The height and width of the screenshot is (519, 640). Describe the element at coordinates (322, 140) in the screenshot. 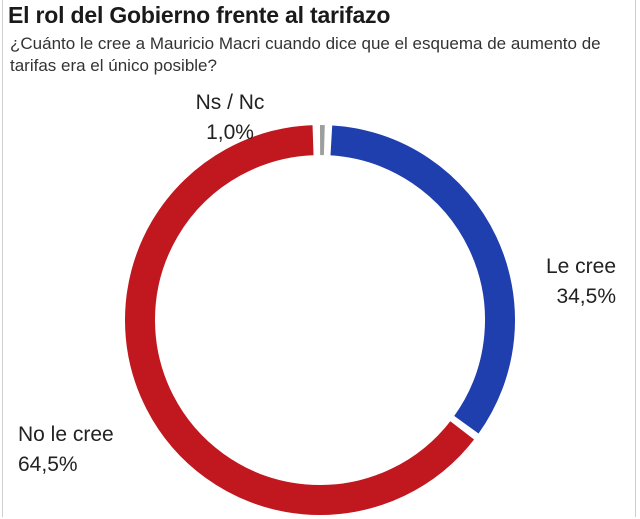

I see `slice-ns-nc` at that location.